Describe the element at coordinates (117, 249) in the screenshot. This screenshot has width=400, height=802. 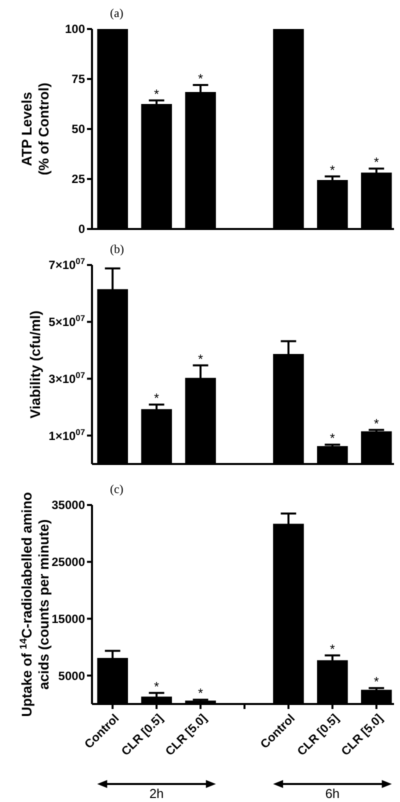
I see `chart-title: (b)` at that location.